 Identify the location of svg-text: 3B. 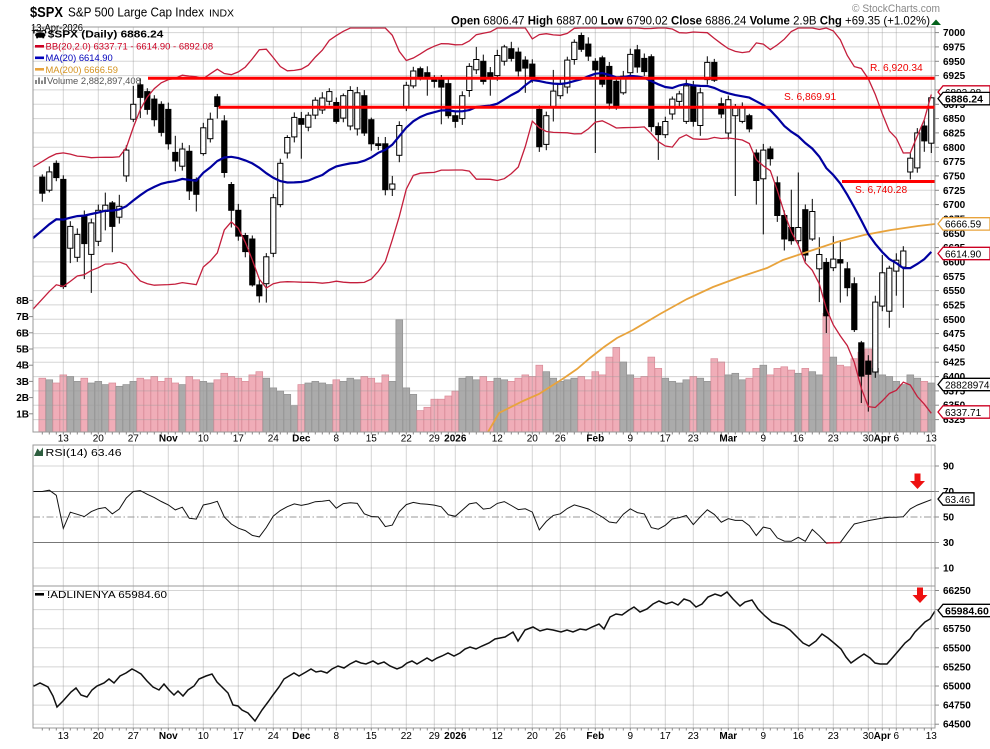
(22, 382).